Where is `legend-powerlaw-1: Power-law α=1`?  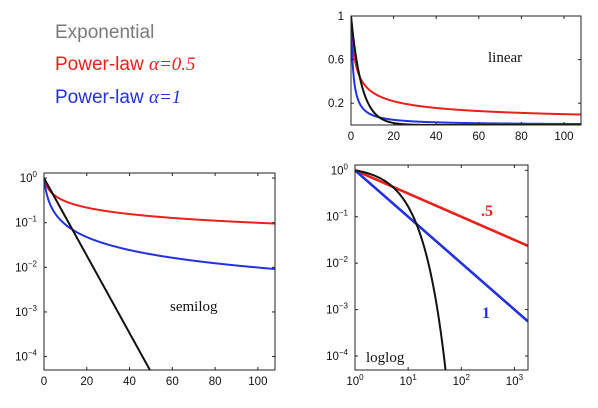 legend-powerlaw-1: Power-law α=1 is located at coordinates (118, 97).